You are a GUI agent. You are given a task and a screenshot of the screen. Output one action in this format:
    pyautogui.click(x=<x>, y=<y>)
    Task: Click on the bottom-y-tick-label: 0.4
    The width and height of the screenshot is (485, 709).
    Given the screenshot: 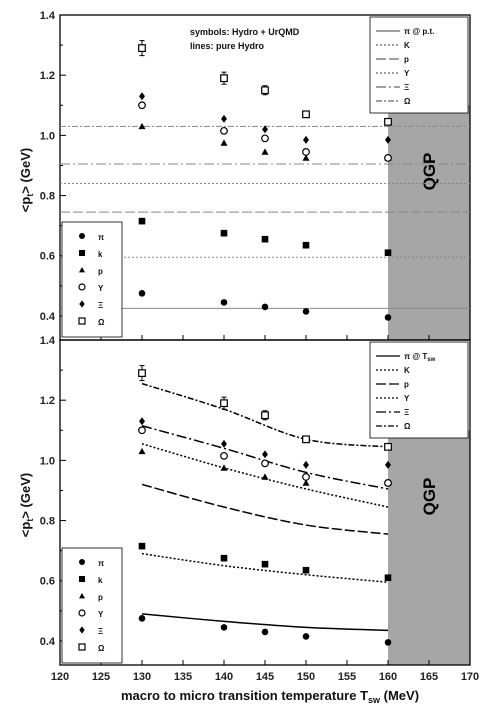 What is the action you would take?
    pyautogui.click(x=48, y=642)
    